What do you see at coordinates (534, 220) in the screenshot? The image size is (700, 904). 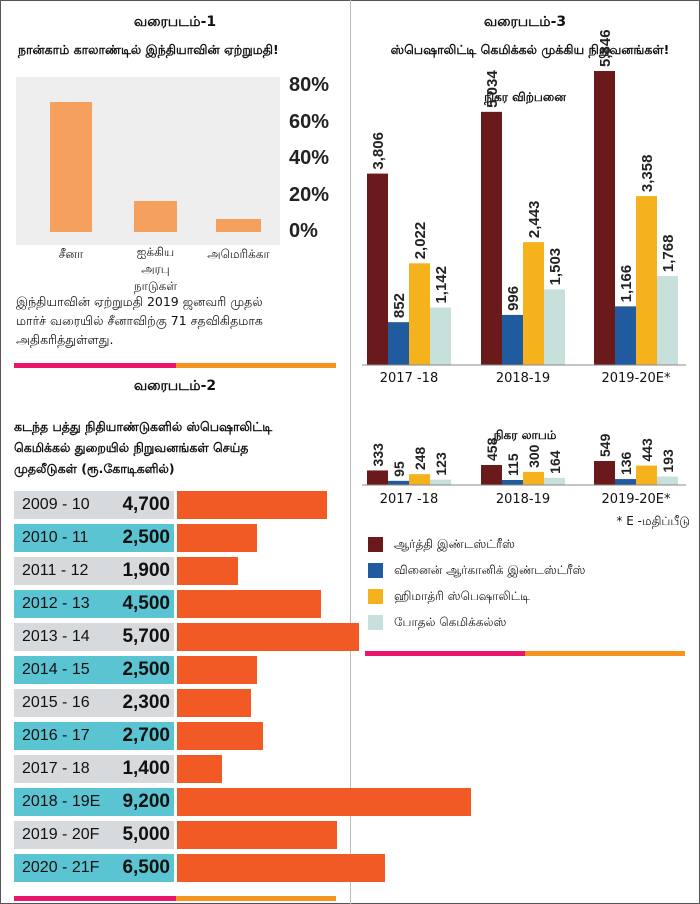 I see `net-sales-value-label: 2,443` at bounding box center [534, 220].